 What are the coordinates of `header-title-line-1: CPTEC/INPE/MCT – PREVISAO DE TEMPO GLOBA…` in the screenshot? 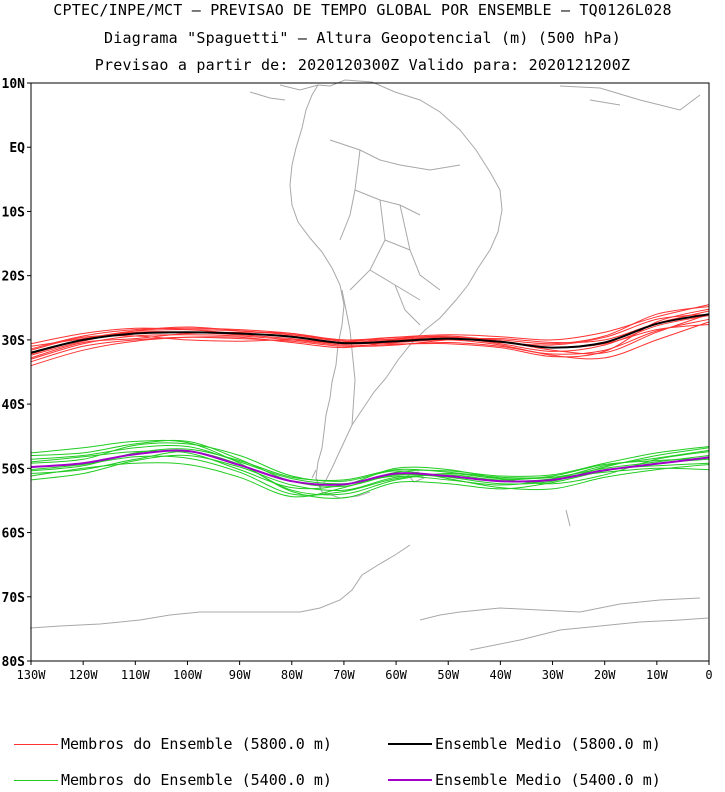 It's located at (362, 10).